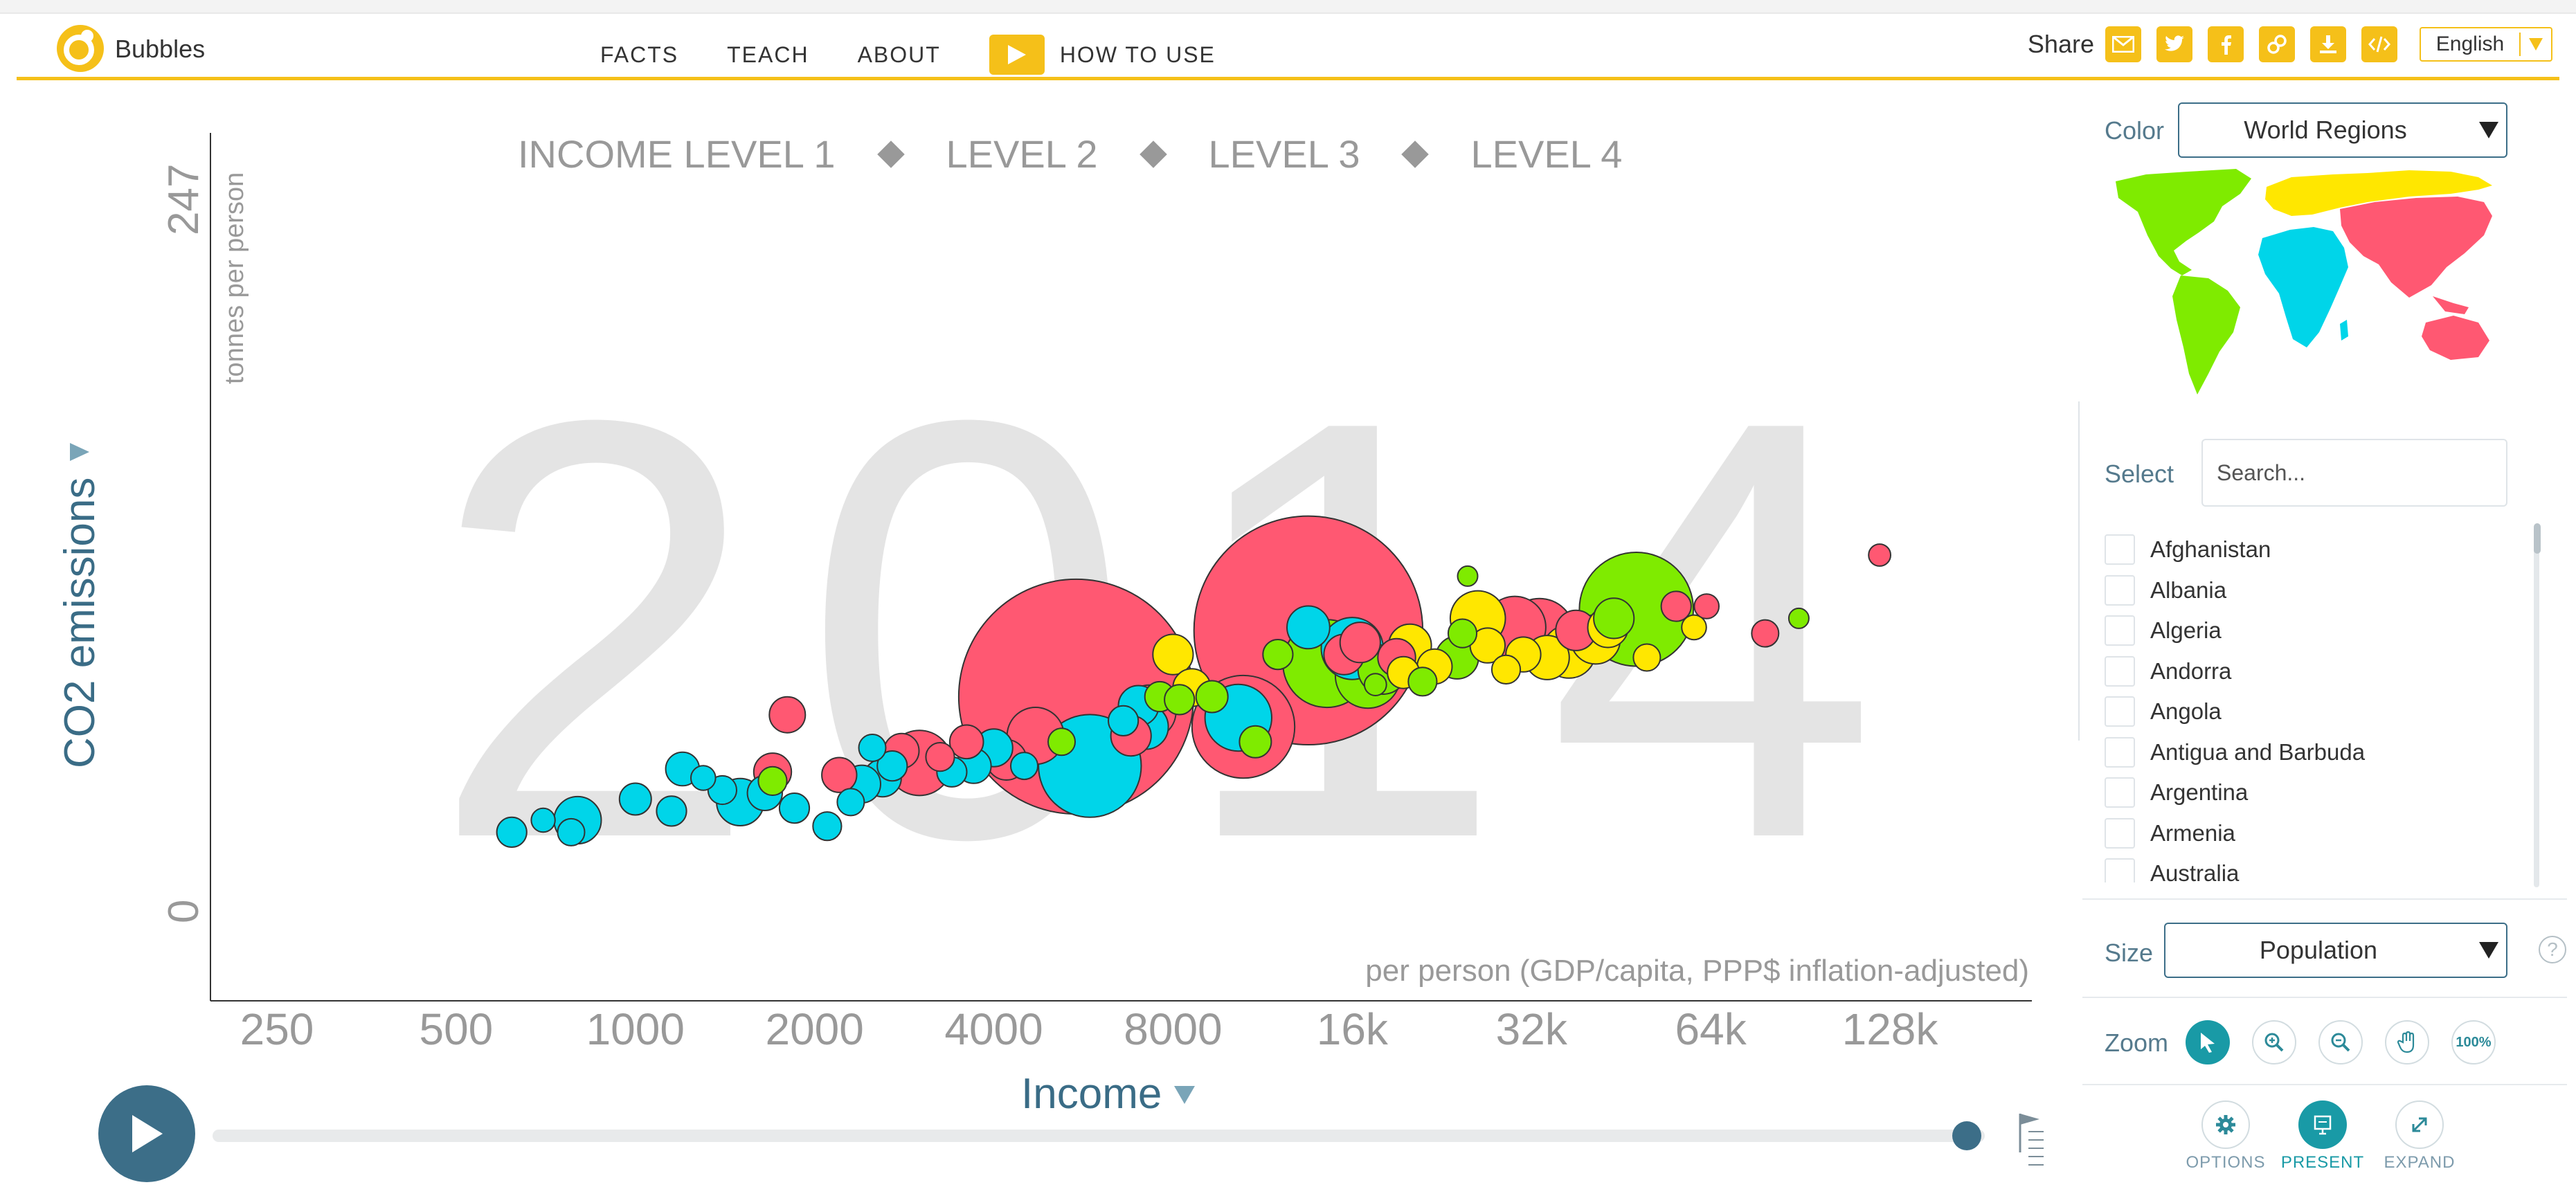 The width and height of the screenshot is (2576, 1196). Describe the element at coordinates (2536, 707) in the screenshot. I see `country-list-scrollbar` at that location.